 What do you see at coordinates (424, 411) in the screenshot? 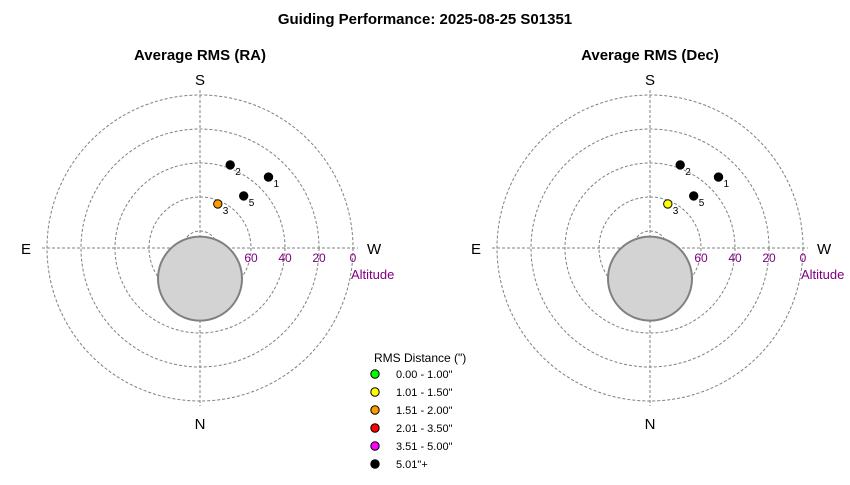
I see `legend-item-label: 1.51 - 2.00"` at bounding box center [424, 411].